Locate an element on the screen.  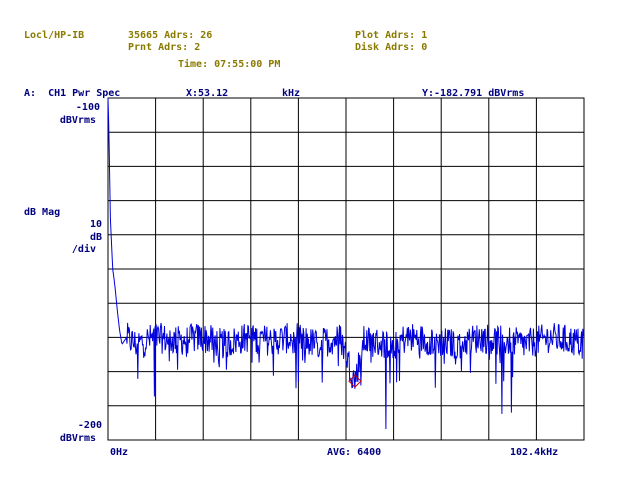
x-start-label: 0Hz is located at coordinates (119, 452).